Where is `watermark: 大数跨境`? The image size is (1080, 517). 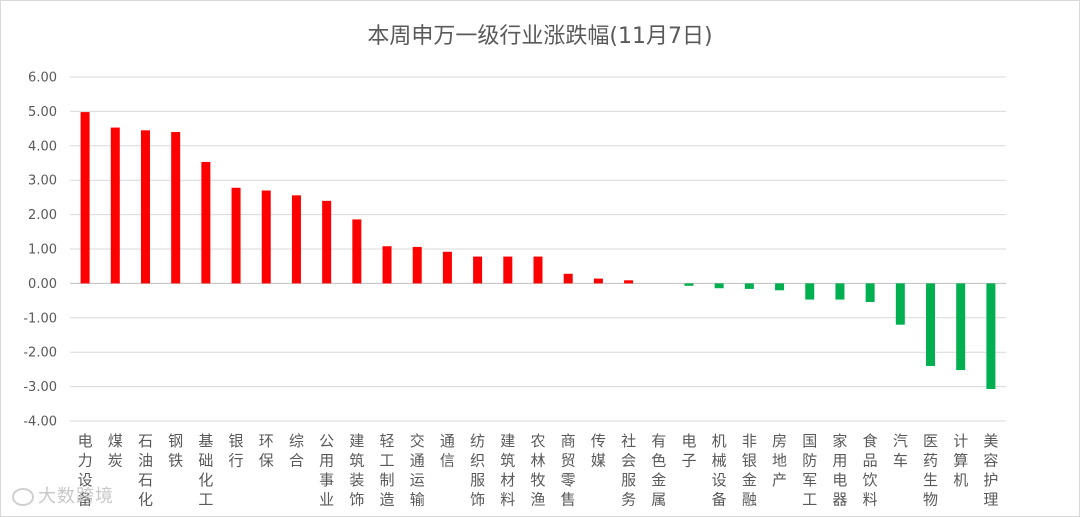
watermark: 大数跨境 is located at coordinates (63, 495).